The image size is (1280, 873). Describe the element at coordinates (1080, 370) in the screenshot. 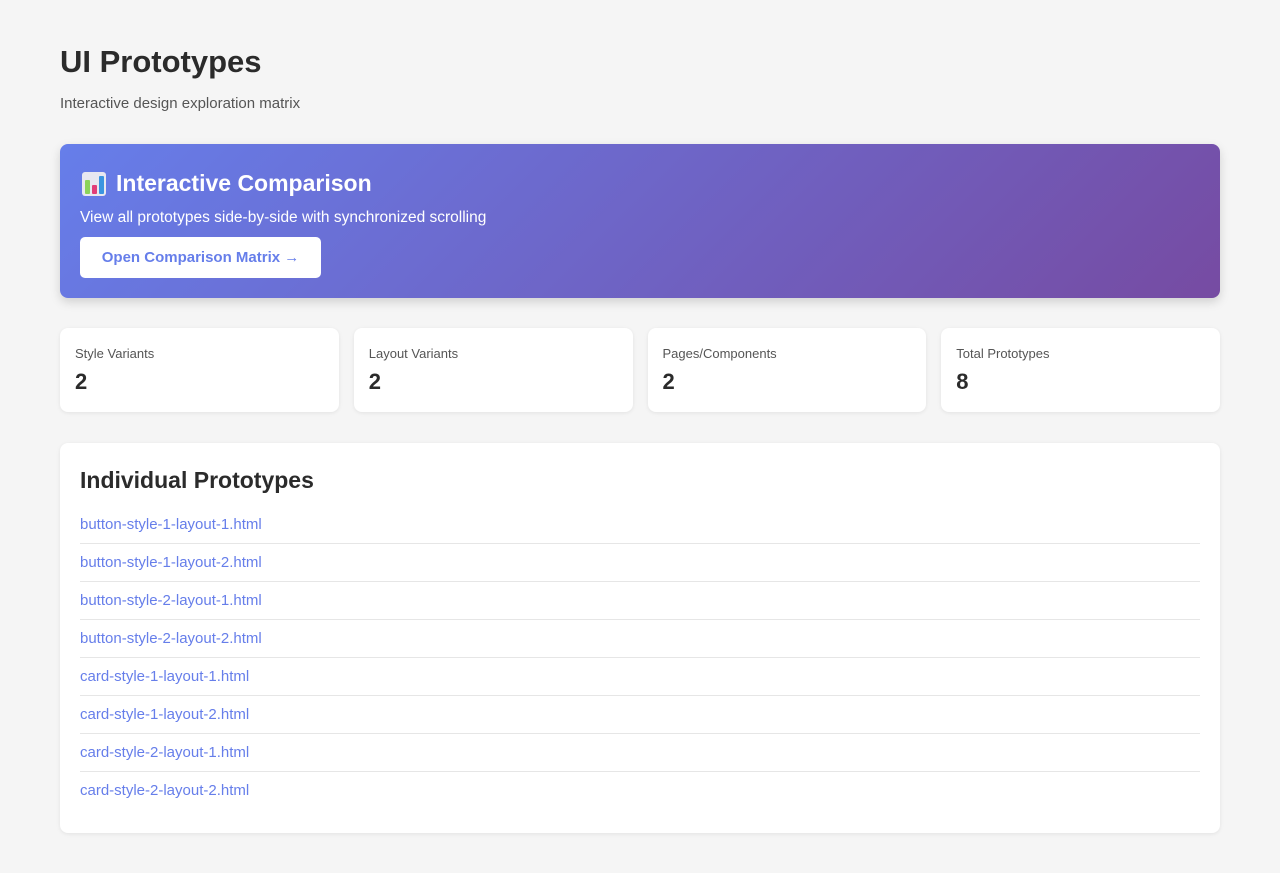

I see `stat-card-total-prototypes: Total Prototypes 8` at that location.